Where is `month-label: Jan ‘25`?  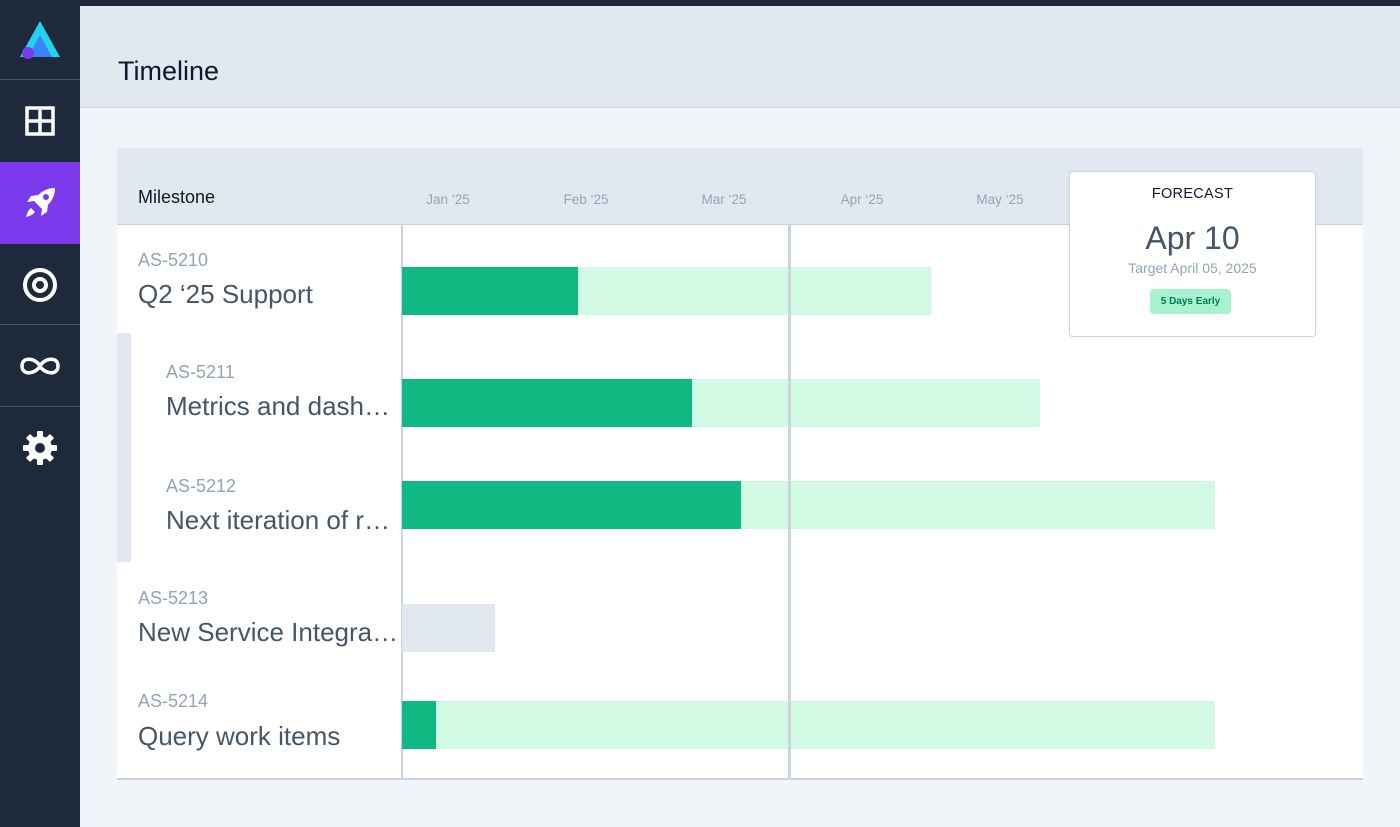
month-label: Jan ‘25 is located at coordinates (448, 199).